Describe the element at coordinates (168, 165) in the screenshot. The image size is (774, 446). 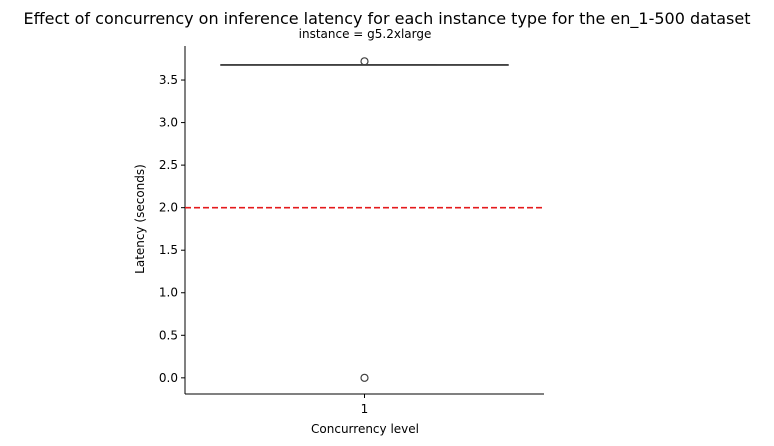
I see `y-tick-label: 2.5` at that location.